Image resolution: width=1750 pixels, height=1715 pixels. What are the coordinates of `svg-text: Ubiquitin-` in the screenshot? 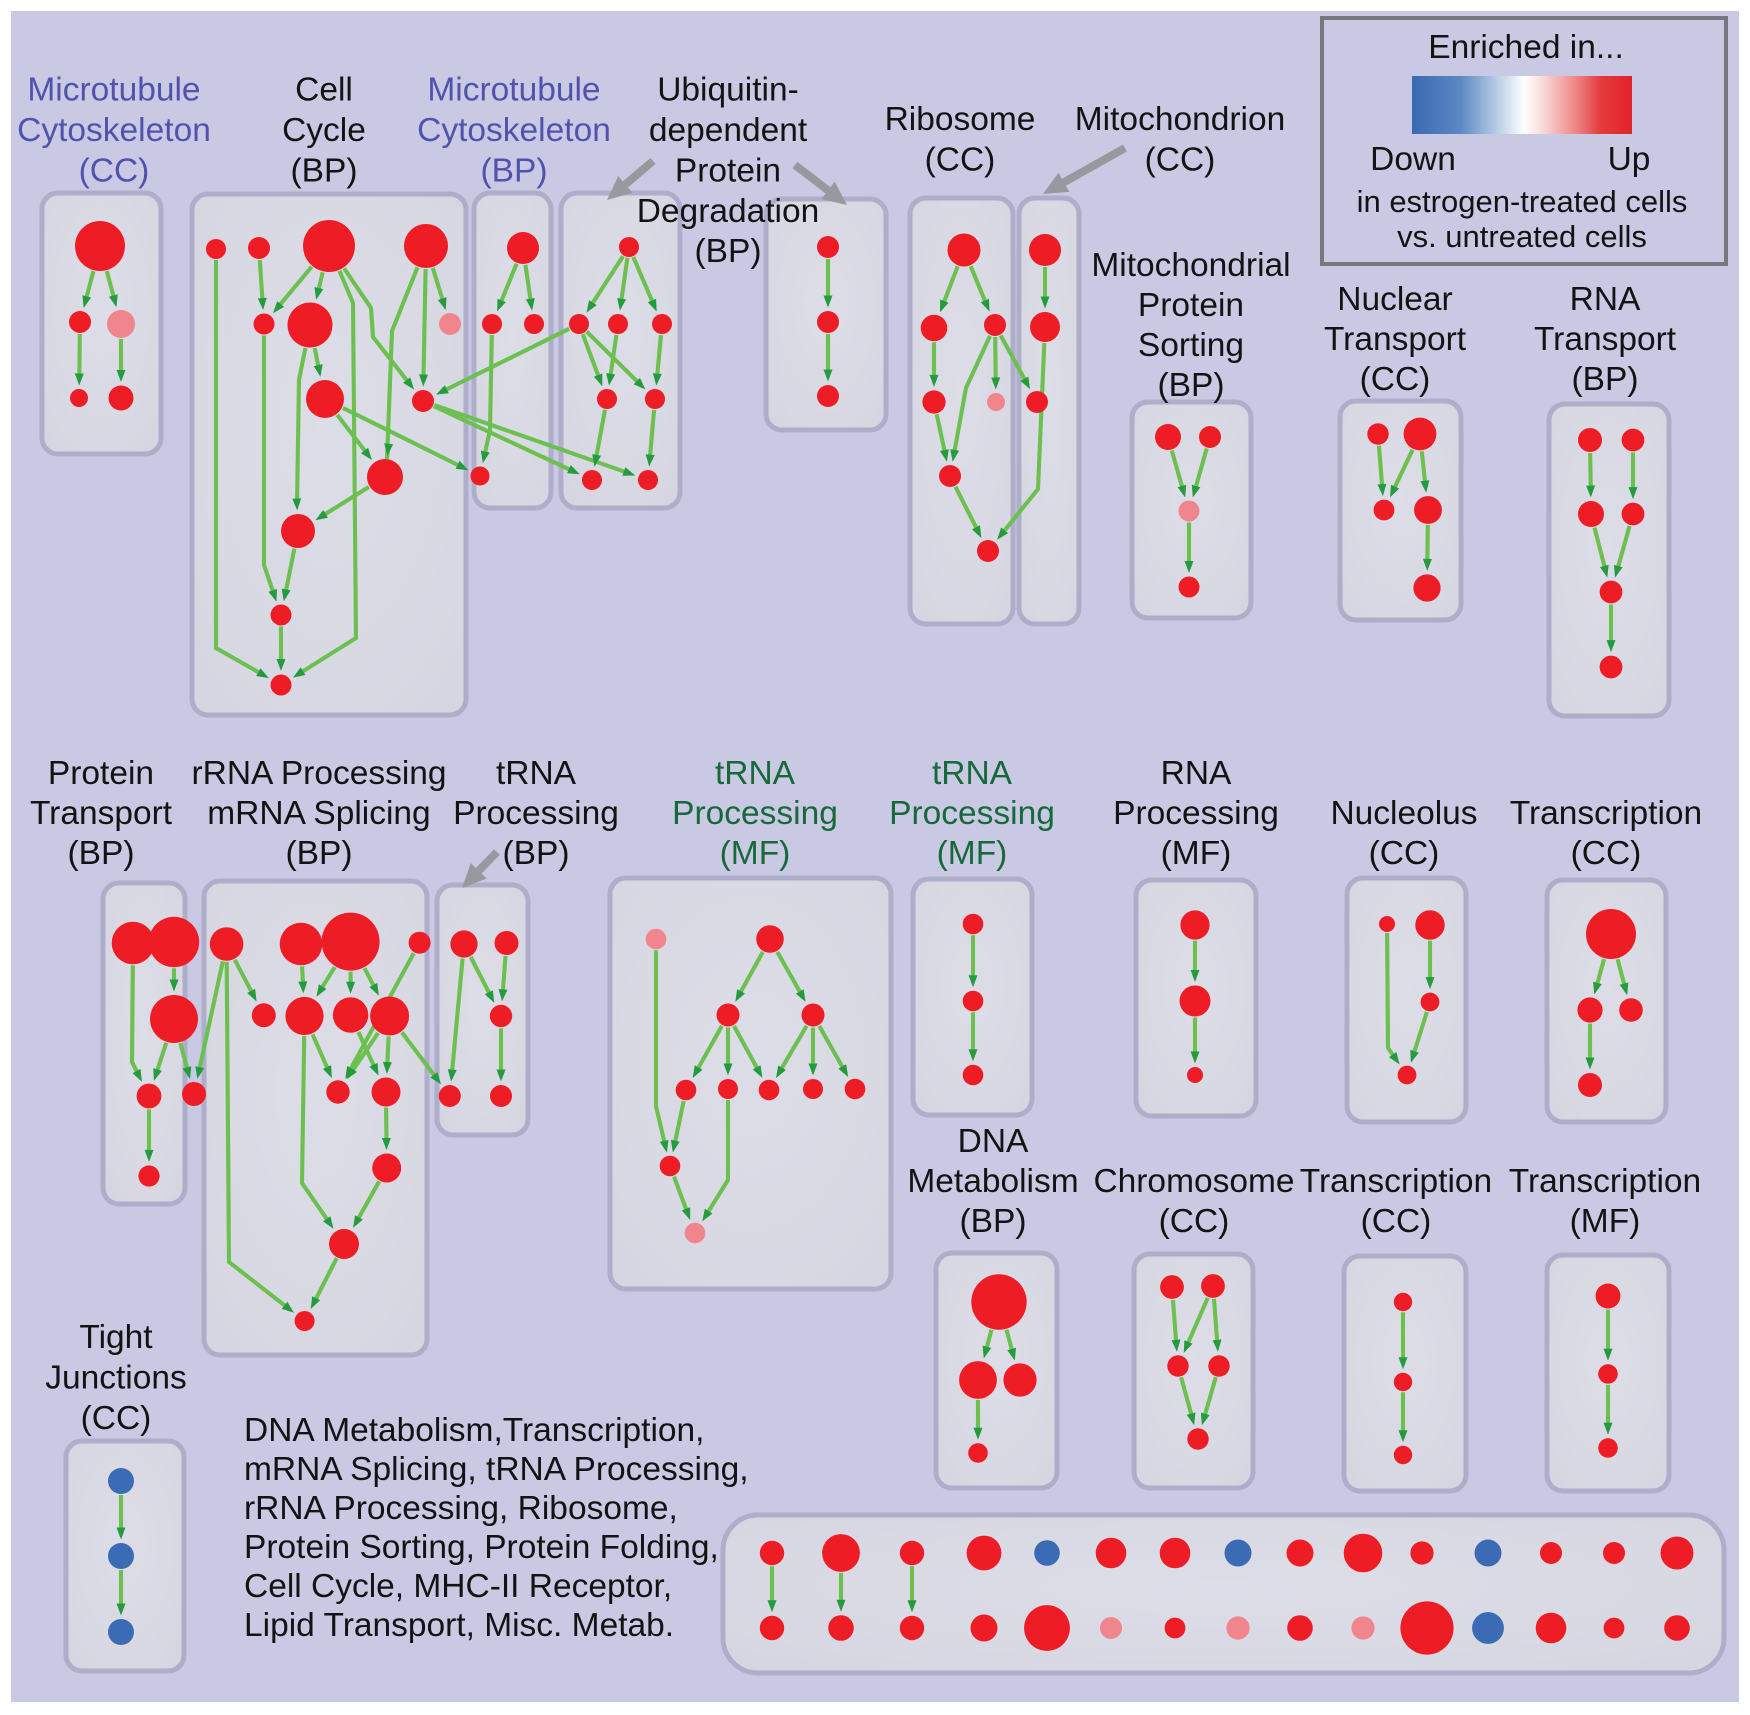 It's located at (728, 90).